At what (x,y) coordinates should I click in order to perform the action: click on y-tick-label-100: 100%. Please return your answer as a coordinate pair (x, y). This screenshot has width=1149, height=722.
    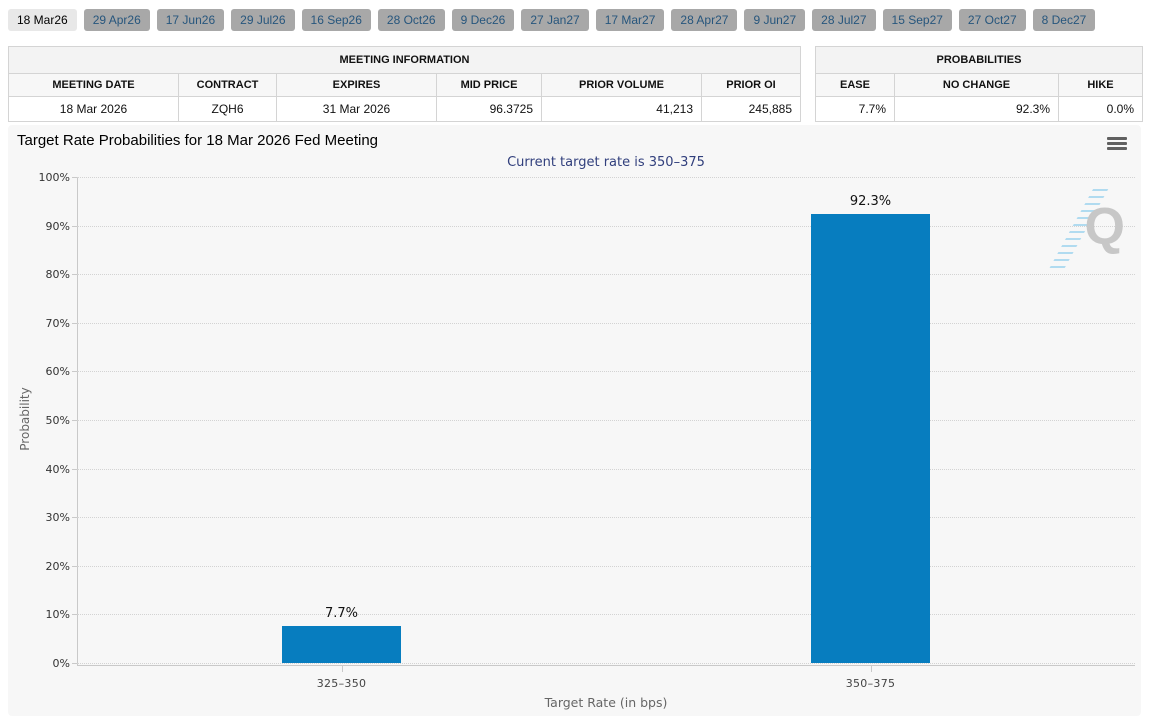
    Looking at the image, I should click on (54, 177).